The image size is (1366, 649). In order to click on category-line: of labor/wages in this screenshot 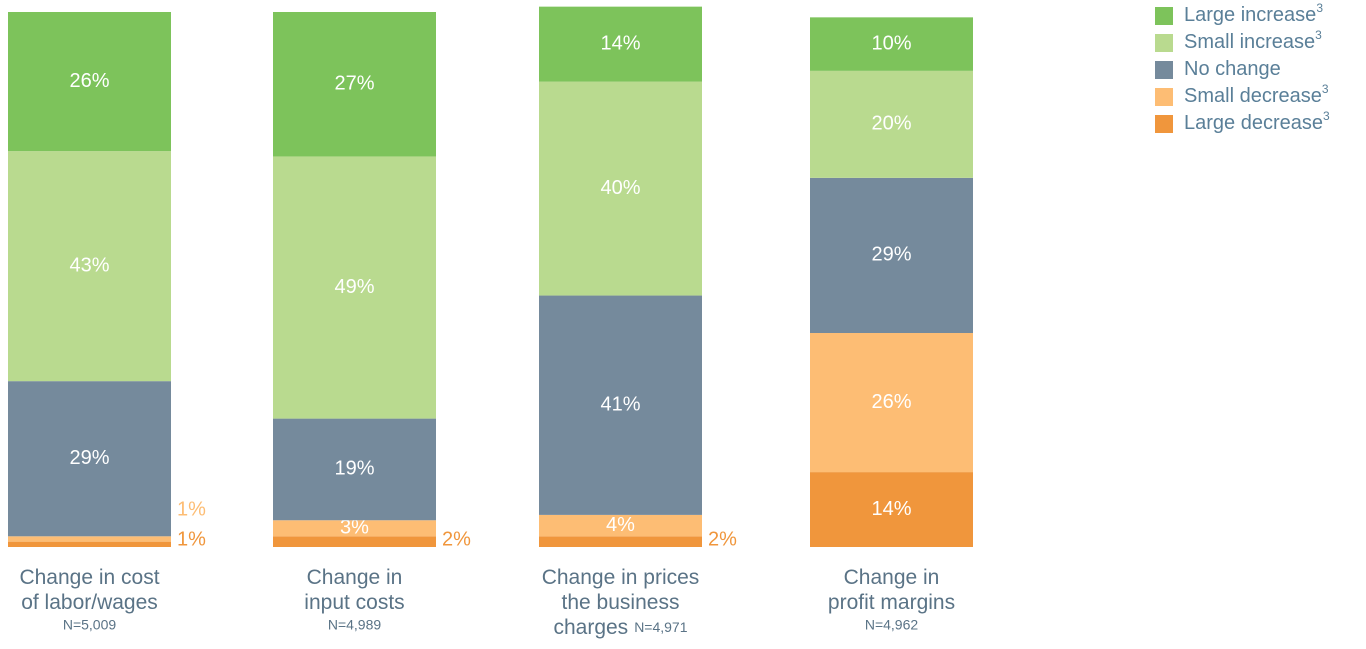, I will do `click(89, 602)`.